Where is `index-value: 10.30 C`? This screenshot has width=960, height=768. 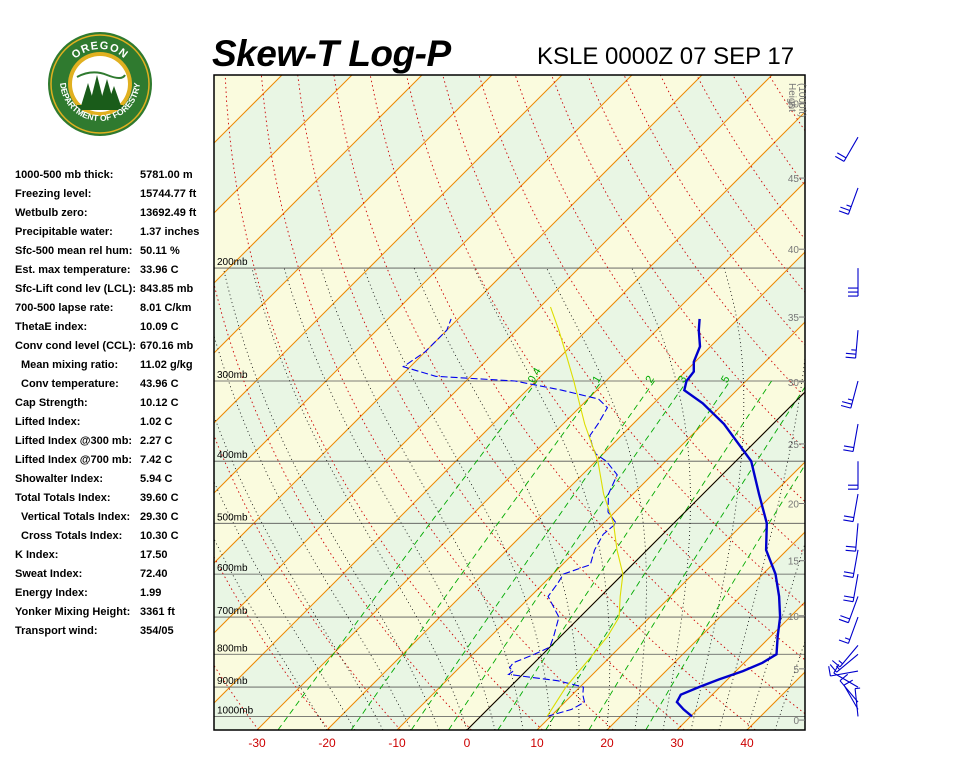
index-value: 10.30 C is located at coordinates (159, 536).